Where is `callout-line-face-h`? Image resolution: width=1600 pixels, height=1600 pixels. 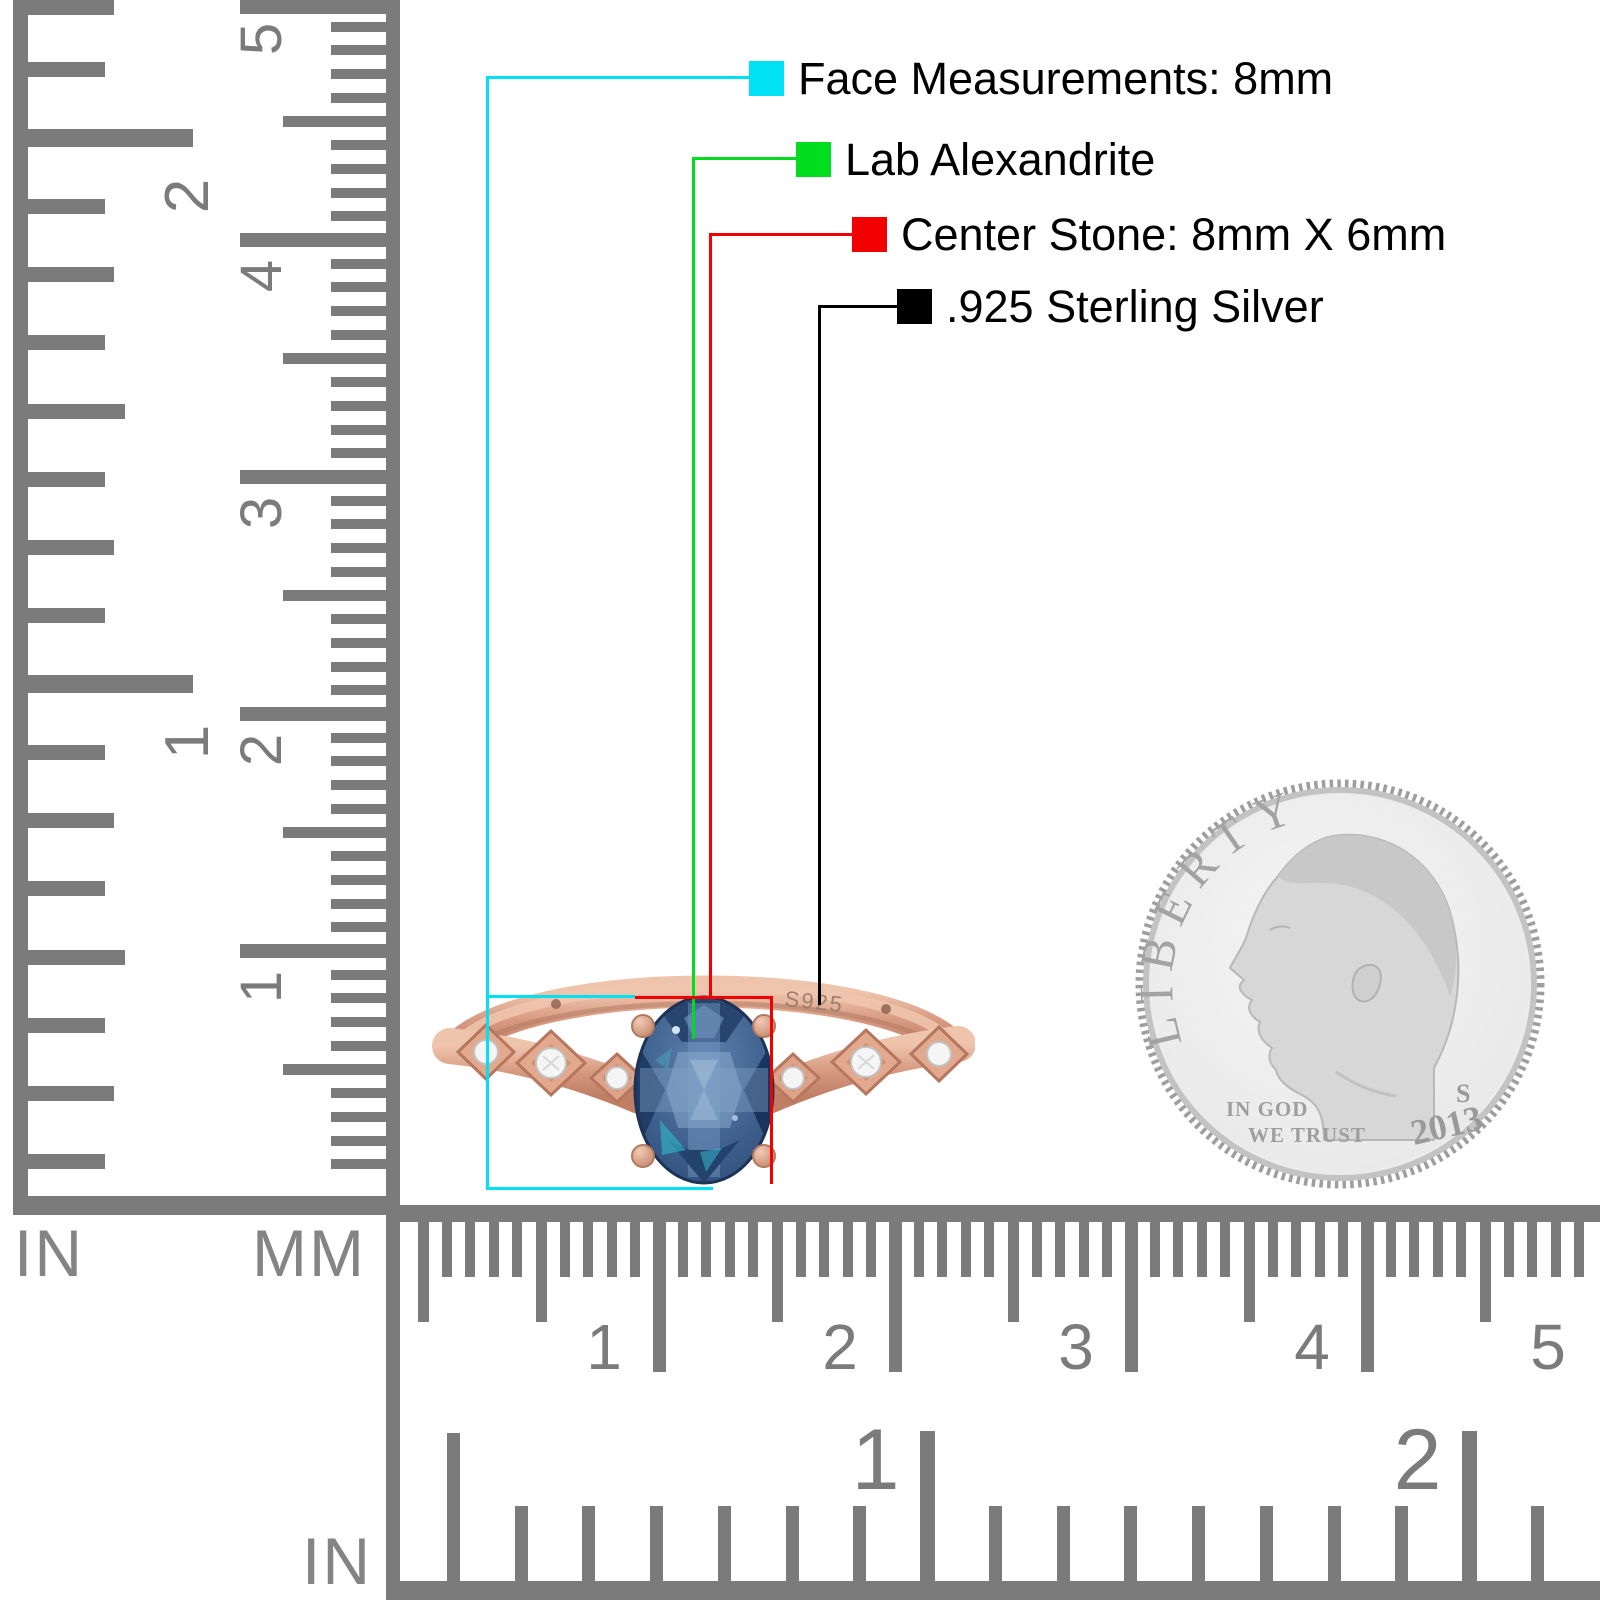
callout-line-face-h is located at coordinates (619, 77).